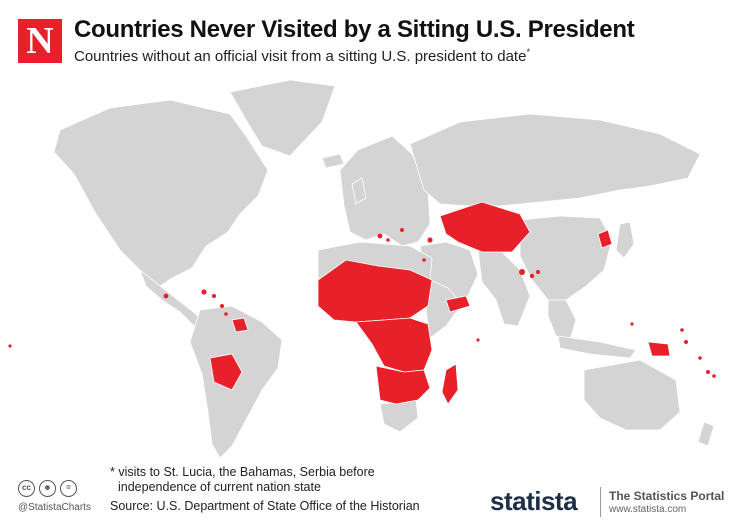  I want to click on gulf-country, so click(424, 260).